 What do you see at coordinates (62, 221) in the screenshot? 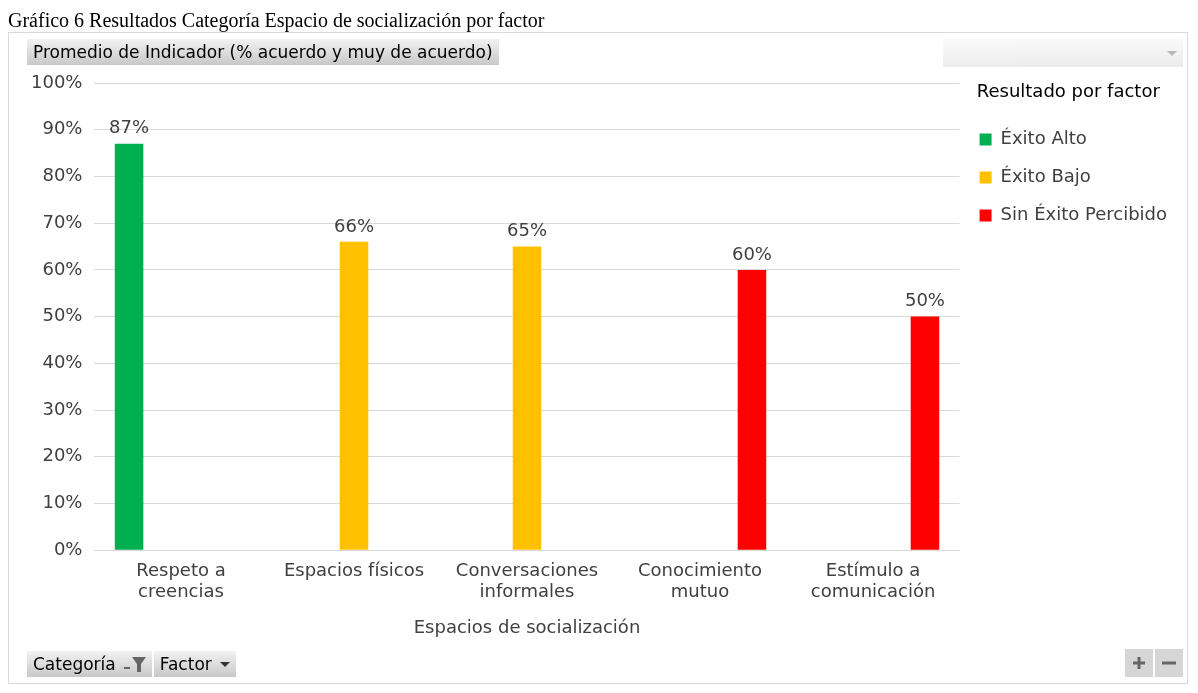
I see `y-tick-label: 70%` at bounding box center [62, 221].